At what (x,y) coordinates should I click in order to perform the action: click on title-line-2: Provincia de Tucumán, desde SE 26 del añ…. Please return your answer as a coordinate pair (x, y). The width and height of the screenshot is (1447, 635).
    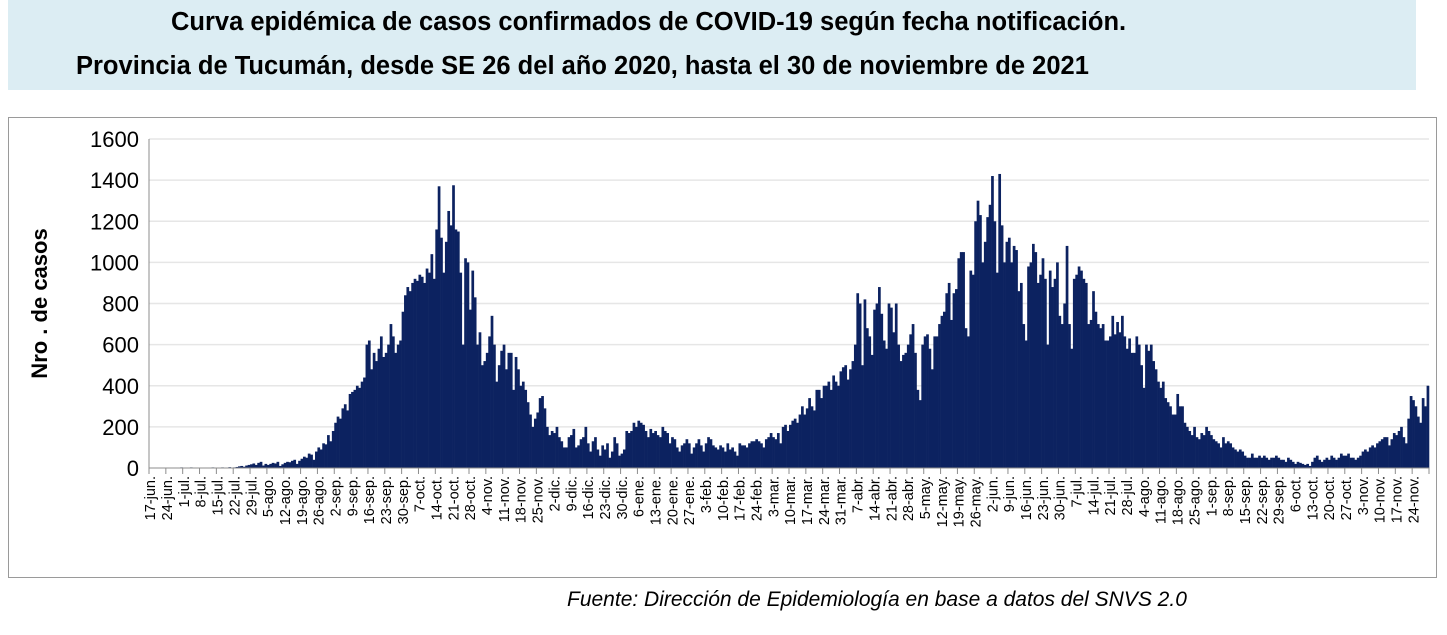
    Looking at the image, I should click on (582, 66).